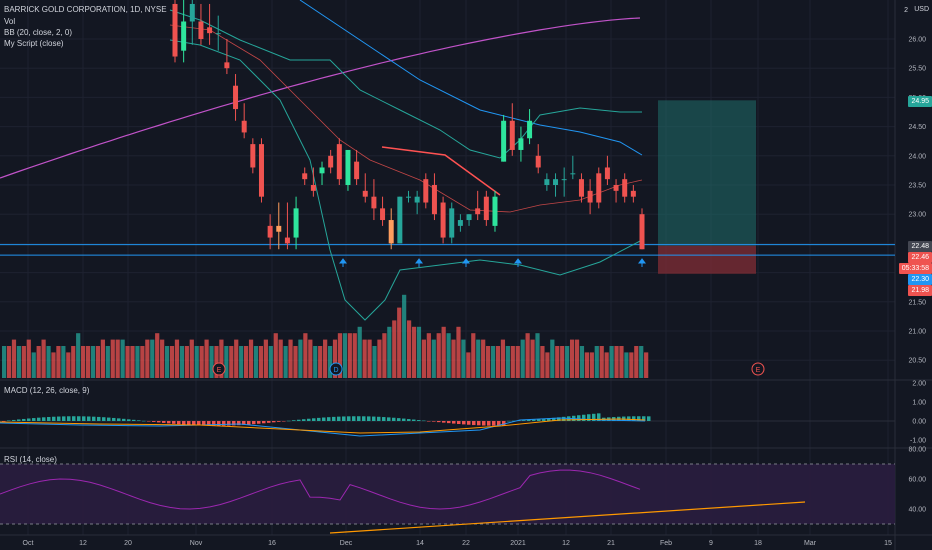 Image resolution: width=932 pixels, height=550 pixels. Describe the element at coordinates (323, 427) in the screenshot. I see `macd-line` at that location.